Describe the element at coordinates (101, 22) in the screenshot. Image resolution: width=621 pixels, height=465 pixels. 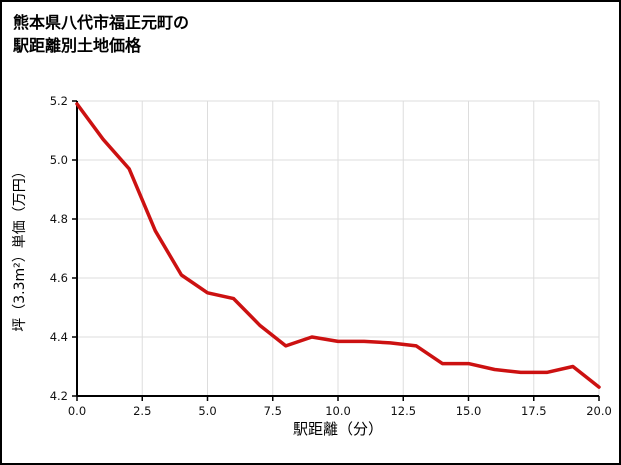
I see `chart-title-line-1: 熊本県八代市福正元町の` at that location.